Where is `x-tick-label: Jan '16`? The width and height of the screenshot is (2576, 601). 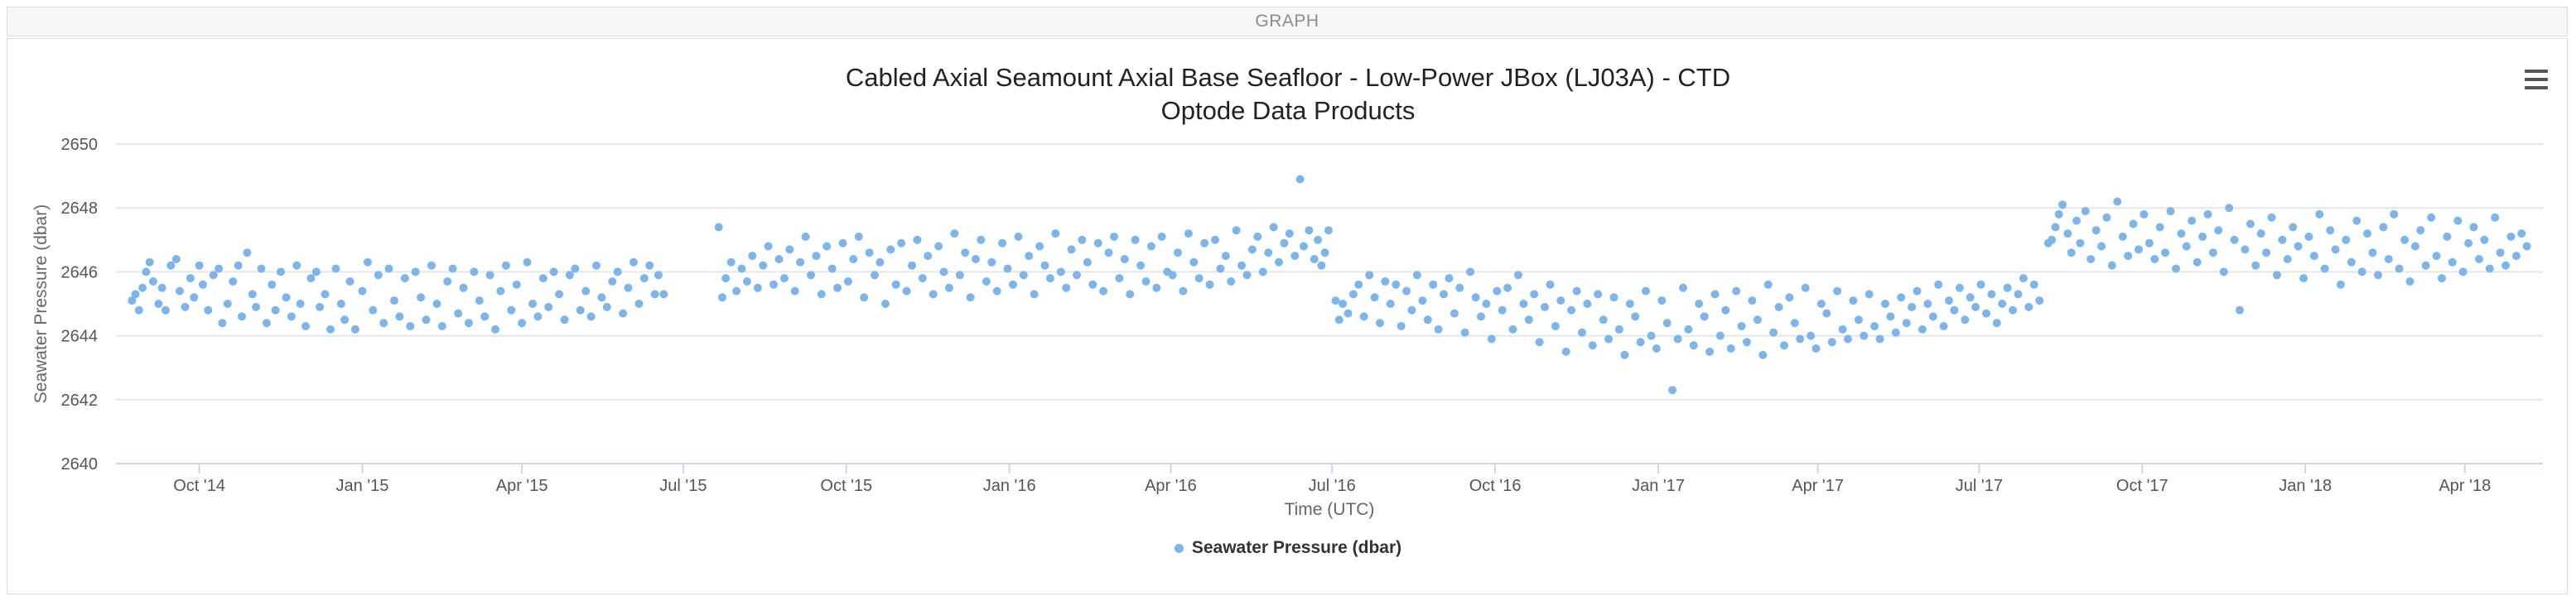 x-tick-label: Jan '16 is located at coordinates (1009, 486).